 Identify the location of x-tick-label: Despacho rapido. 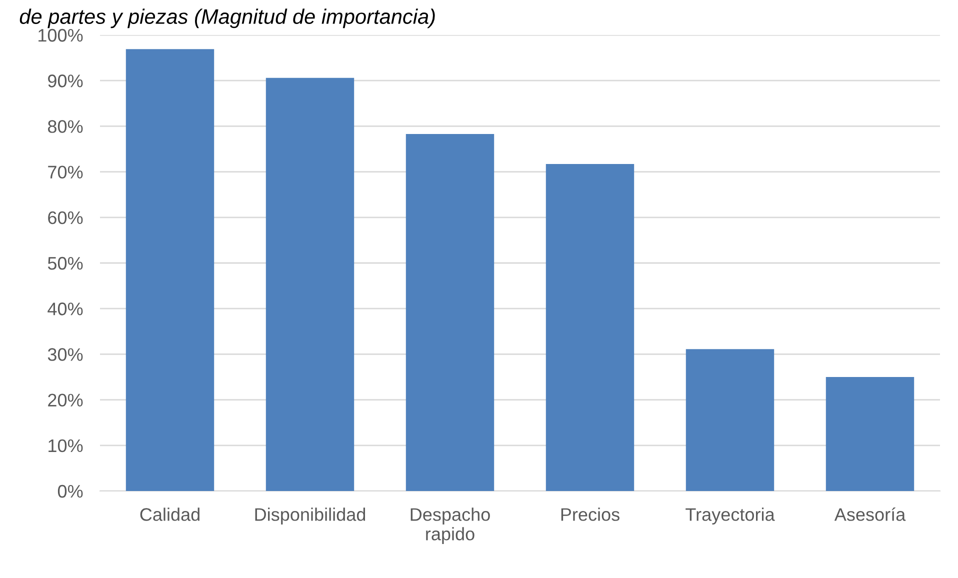
(450, 526).